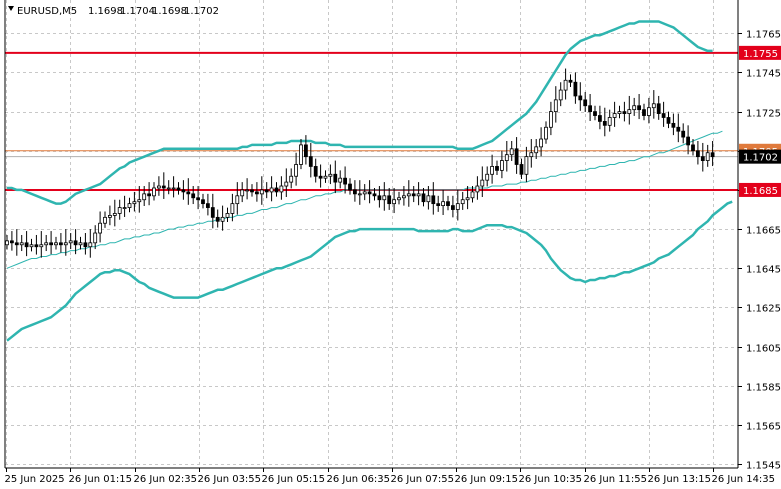 This screenshot has width=781, height=489. I want to click on x-tick-label: 25 Jun 2025, so click(35, 479).